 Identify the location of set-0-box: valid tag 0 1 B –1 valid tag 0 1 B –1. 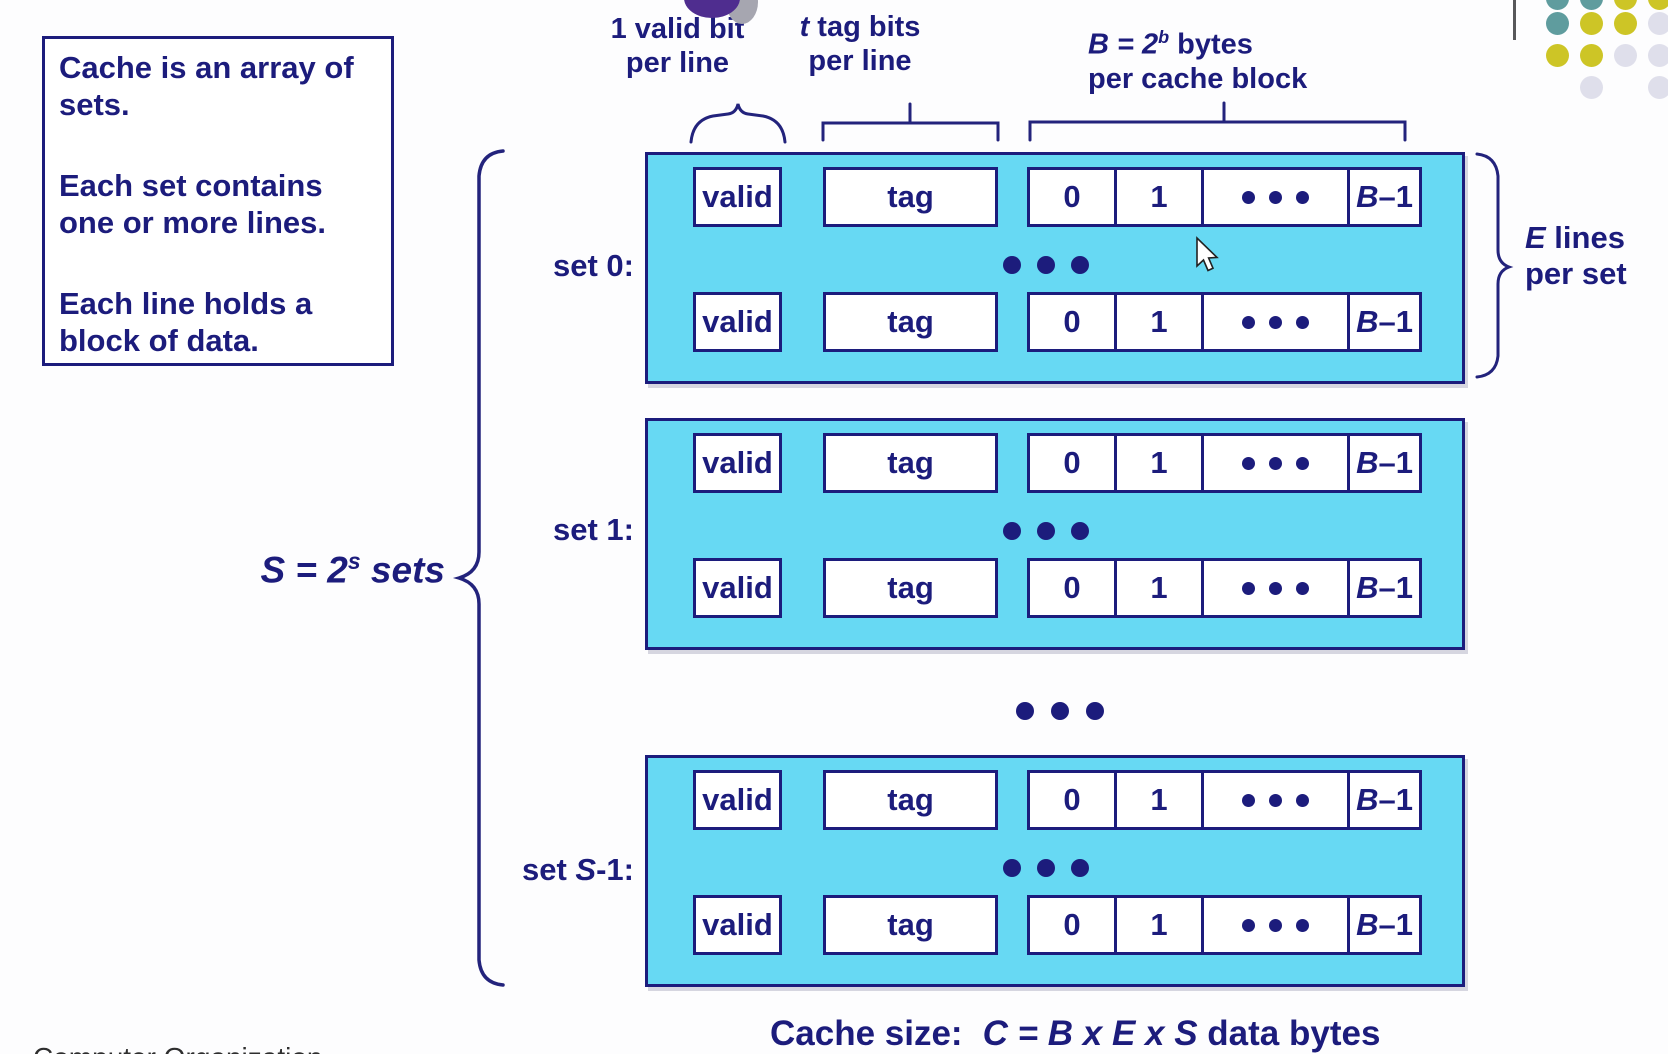
(1055, 268).